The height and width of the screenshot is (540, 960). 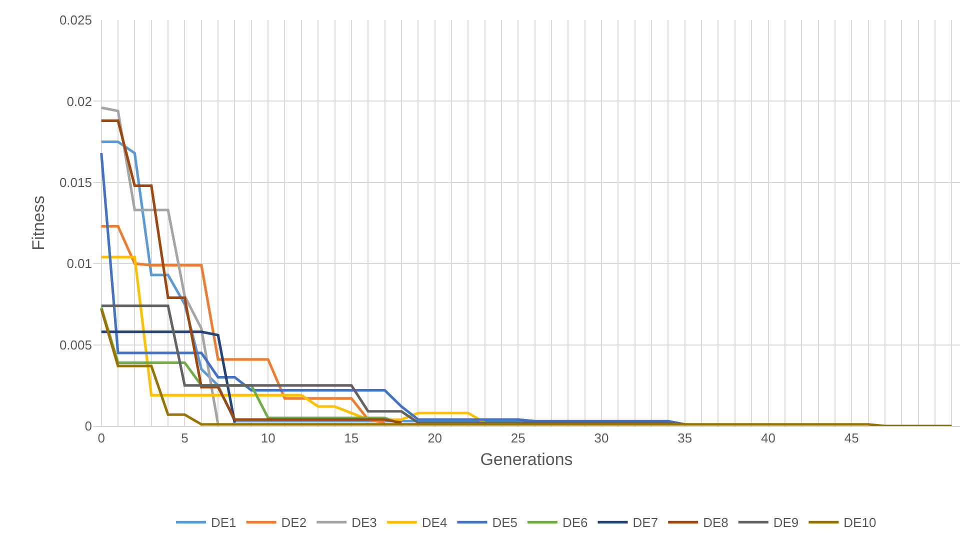 What do you see at coordinates (715, 522) in the screenshot?
I see `legend-label: DE8` at bounding box center [715, 522].